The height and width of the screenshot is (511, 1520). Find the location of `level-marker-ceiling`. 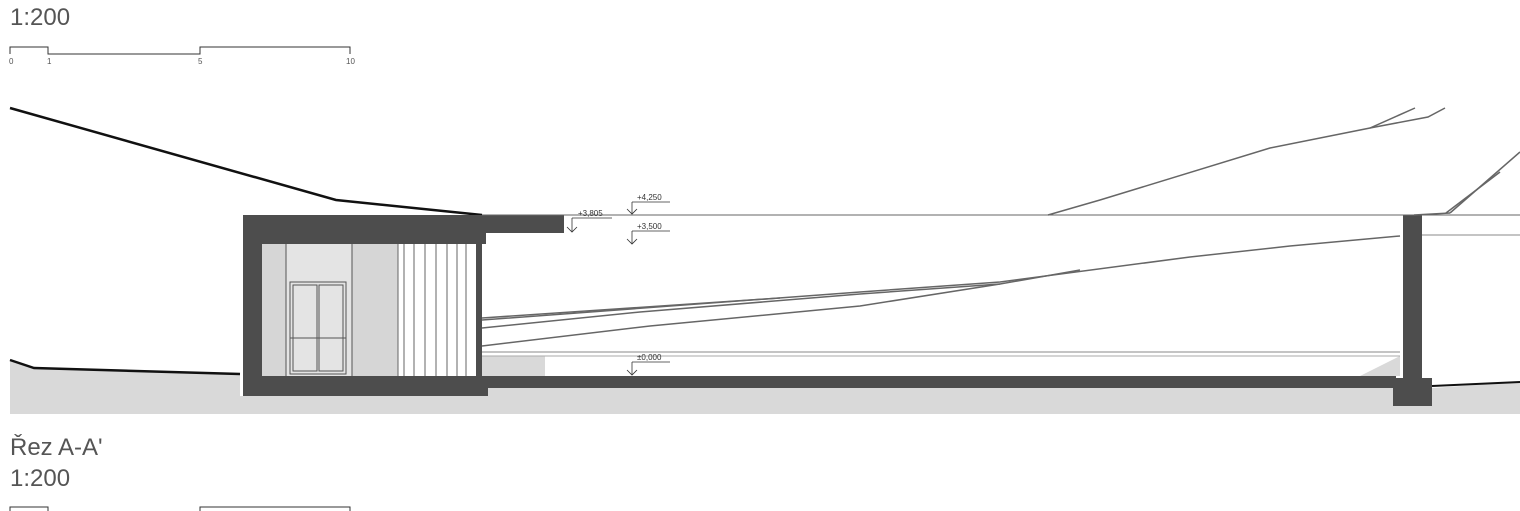

level-marker-ceiling is located at coordinates (648, 237).